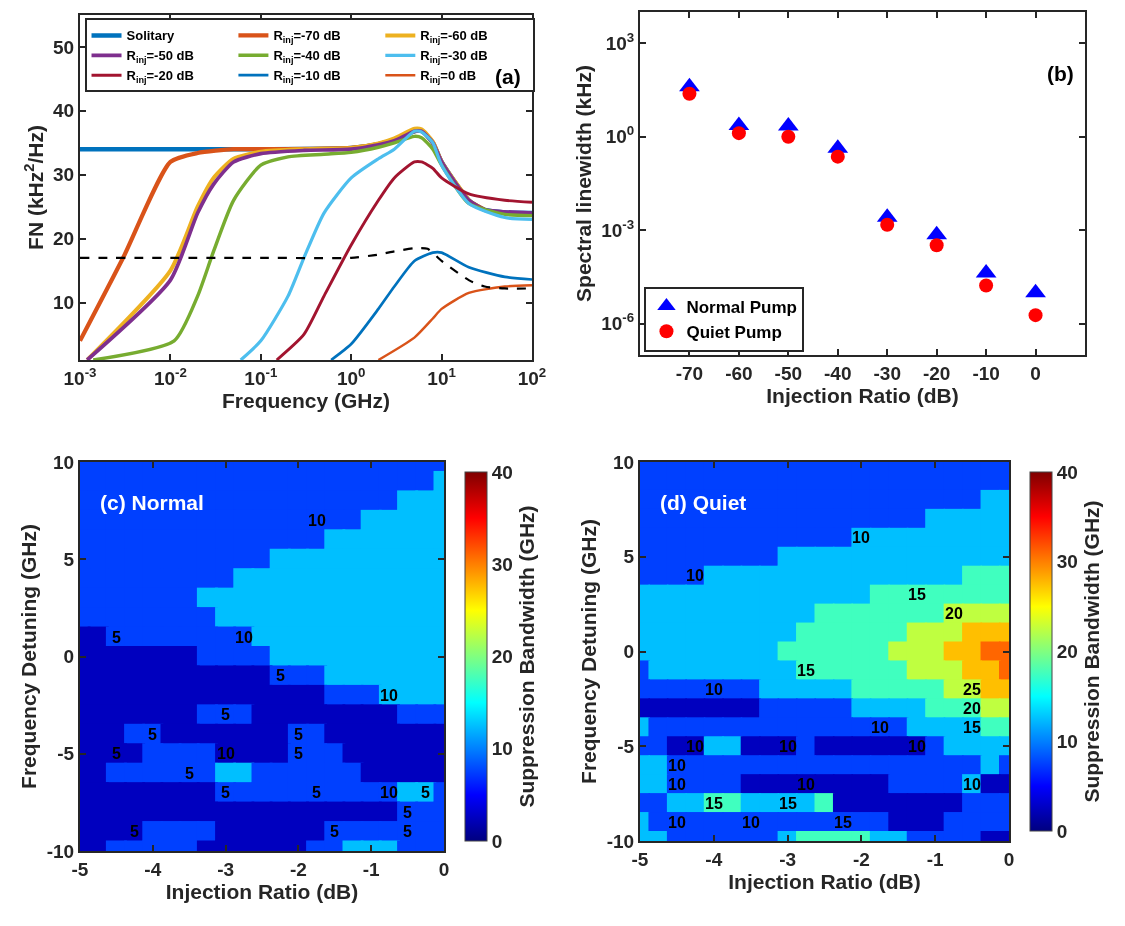 The width and height of the screenshot is (1125, 926). I want to click on legend-label: R$_{inj}$=-70 dB, so click(307, 37).